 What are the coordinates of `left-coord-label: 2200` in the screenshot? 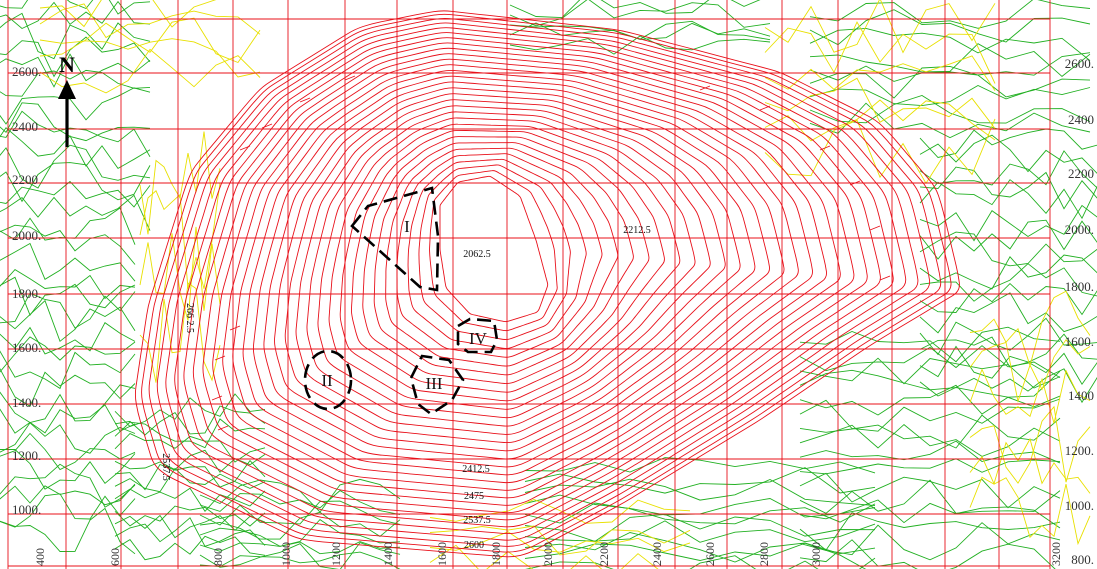 It's located at (25, 179).